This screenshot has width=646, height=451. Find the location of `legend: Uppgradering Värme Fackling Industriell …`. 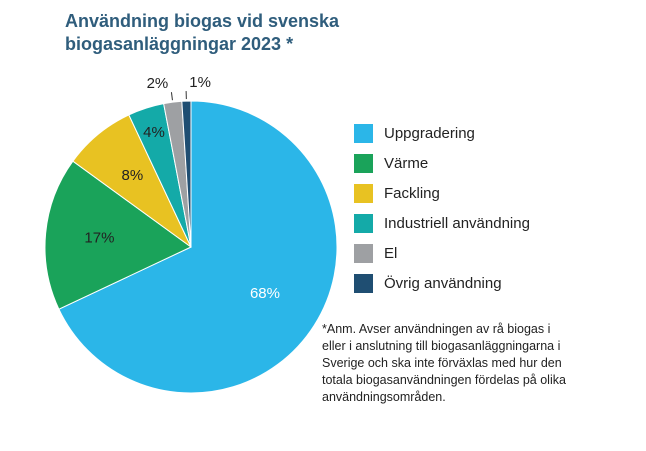

legend: Uppgradering Värme Fackling Industriell … is located at coordinates (442, 208).